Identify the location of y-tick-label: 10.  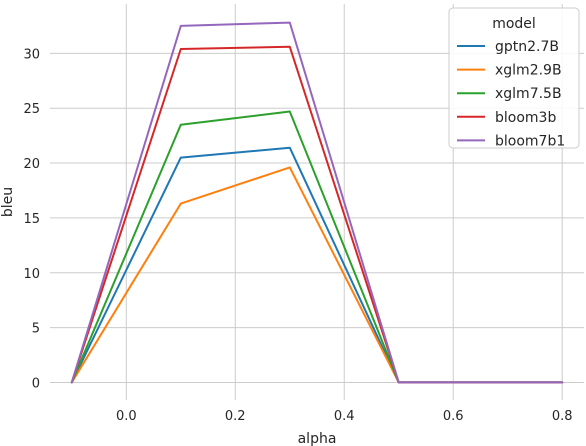
(31, 274).